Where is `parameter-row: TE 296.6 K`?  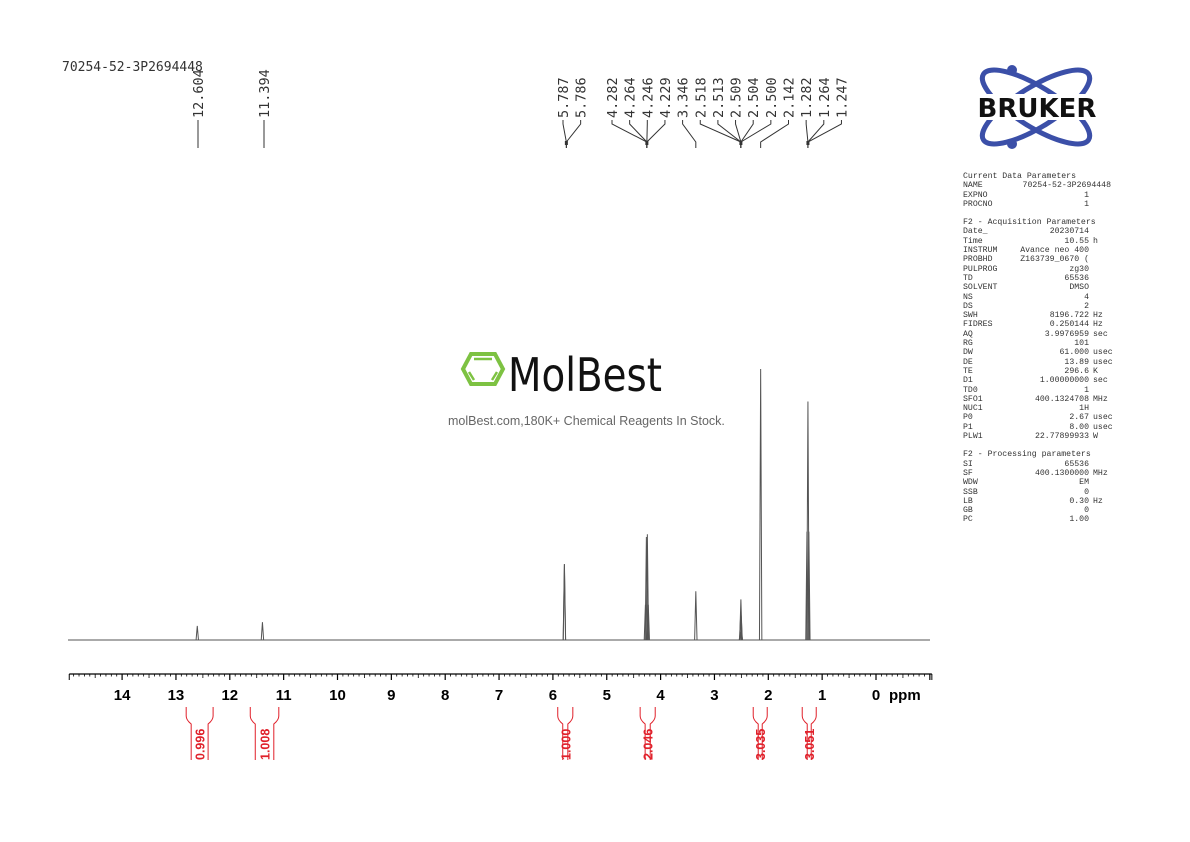 parameter-row: TE 296.6 K is located at coordinates (1043, 371).